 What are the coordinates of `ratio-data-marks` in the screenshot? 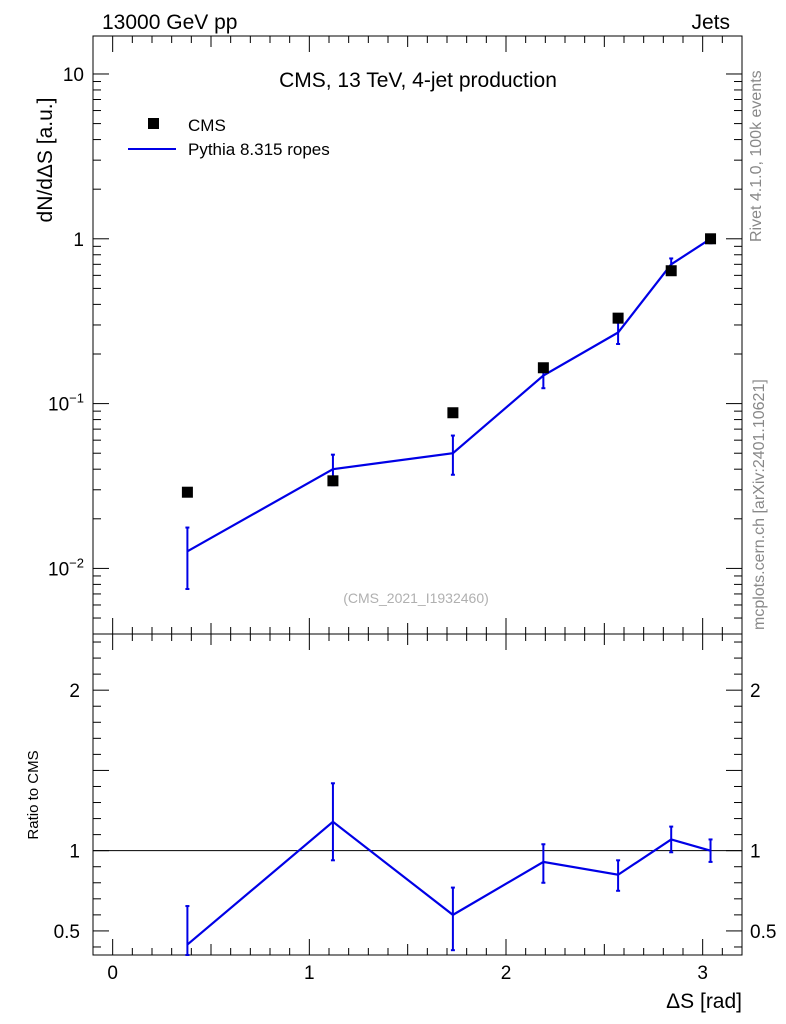 It's located at (449, 869).